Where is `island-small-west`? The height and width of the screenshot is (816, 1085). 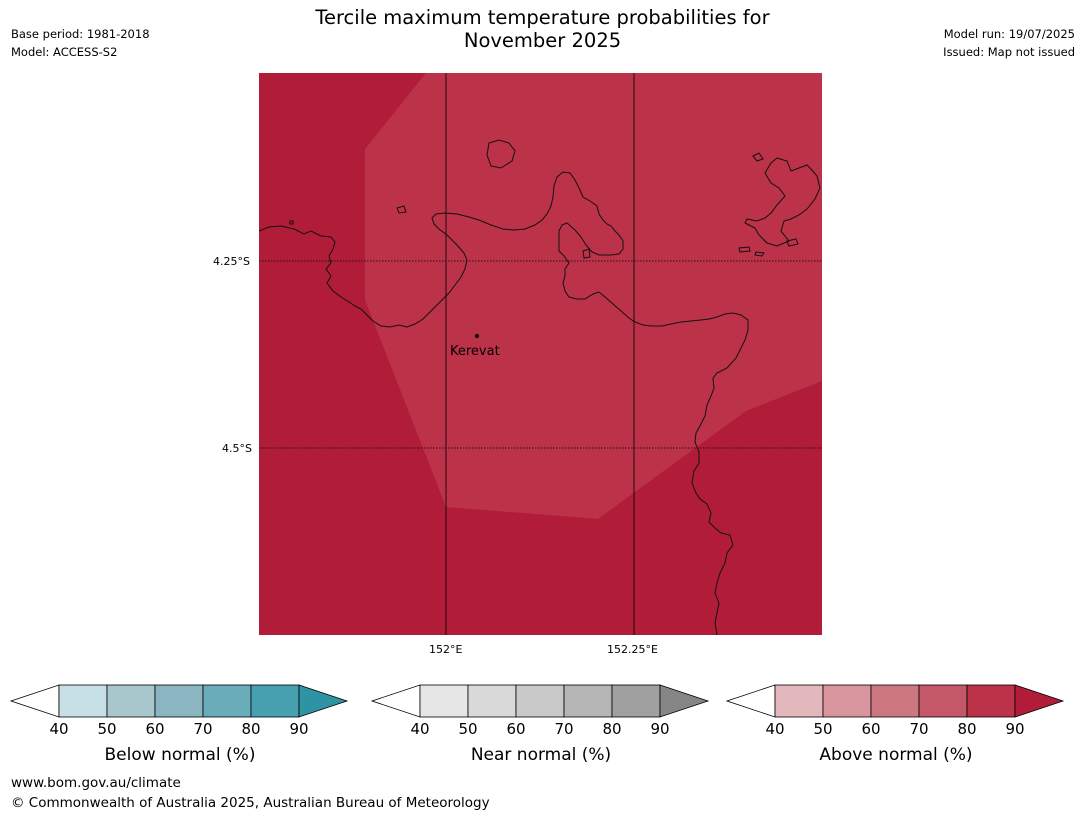
island-small-west is located at coordinates (401, 209).